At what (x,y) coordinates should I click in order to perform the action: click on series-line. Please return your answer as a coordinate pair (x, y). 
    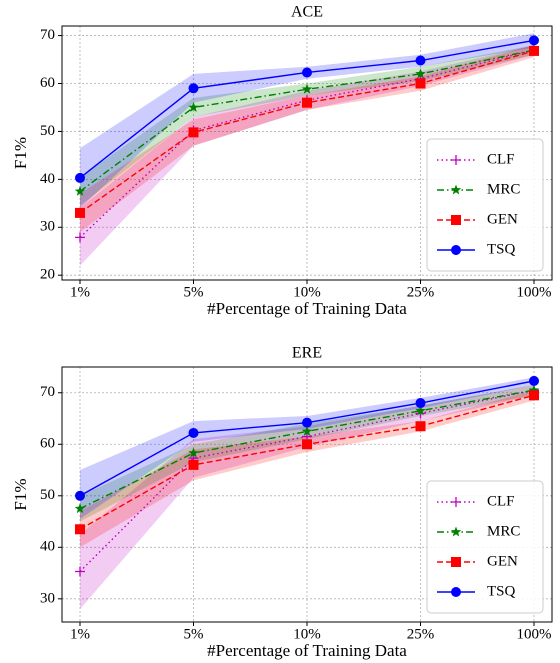
    Looking at the image, I should click on (307, 449).